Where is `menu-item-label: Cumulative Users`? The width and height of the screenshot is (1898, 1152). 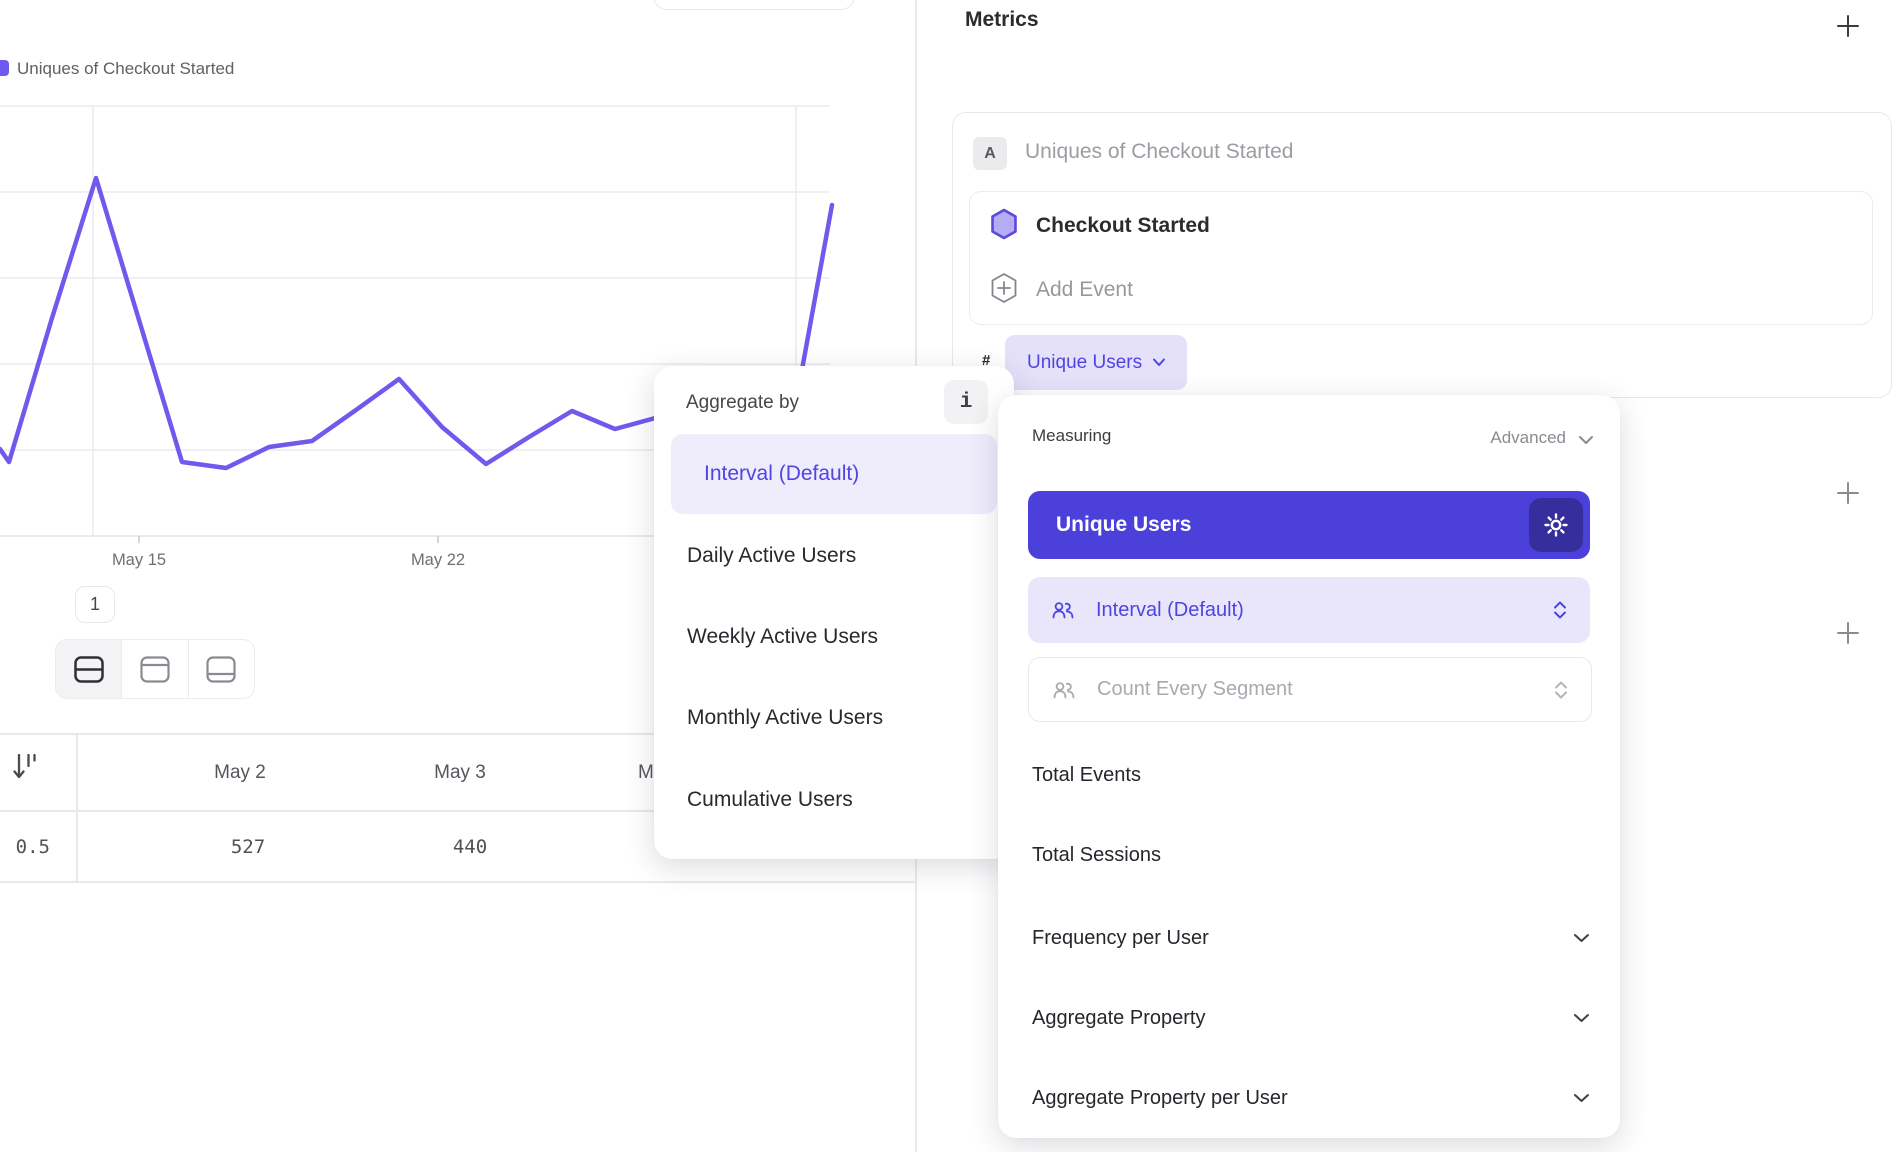
menu-item-label: Cumulative Users is located at coordinates (770, 799).